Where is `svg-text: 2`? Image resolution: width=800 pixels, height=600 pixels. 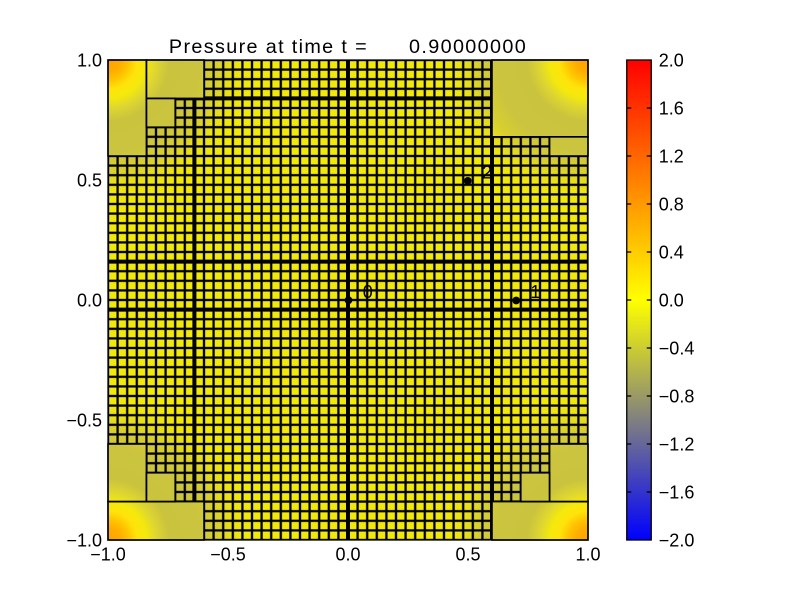
svg-text: 2 is located at coordinates (487, 173).